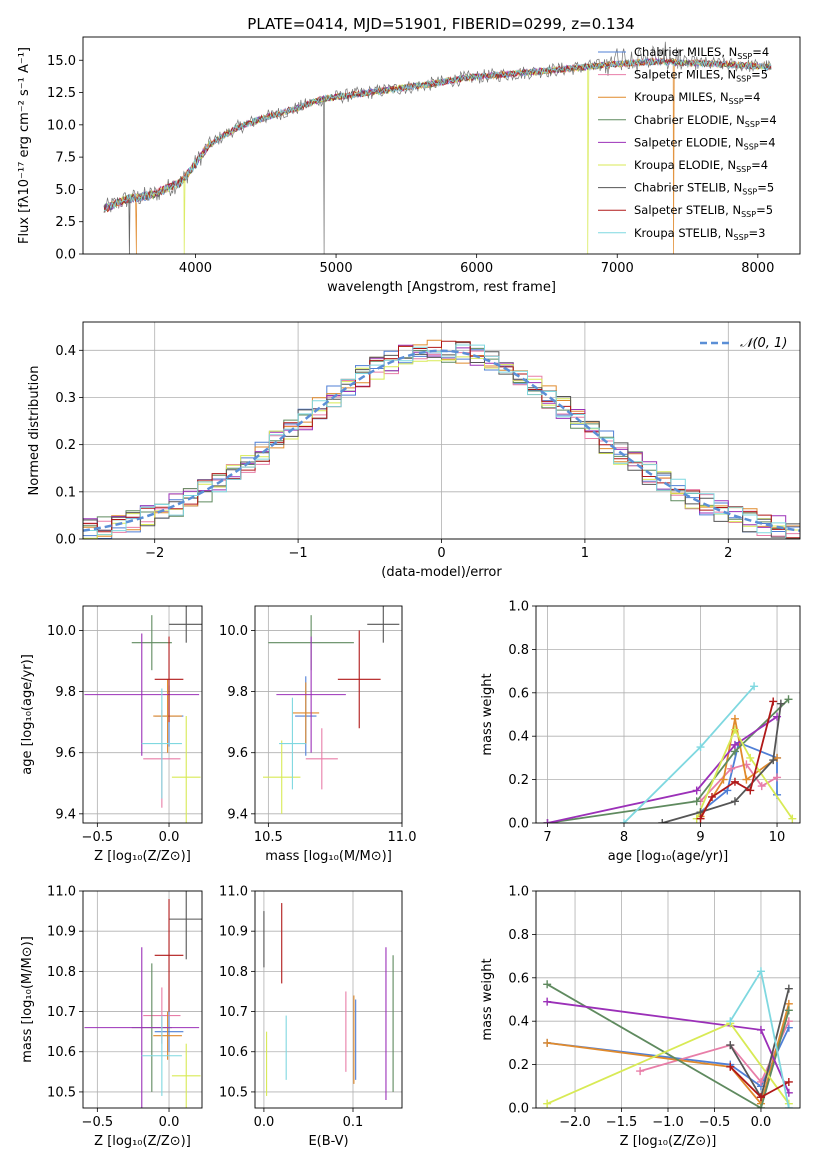 The height and width of the screenshot is (1170, 819). I want to click on y-tick-label: 7.5, so click(65, 158).